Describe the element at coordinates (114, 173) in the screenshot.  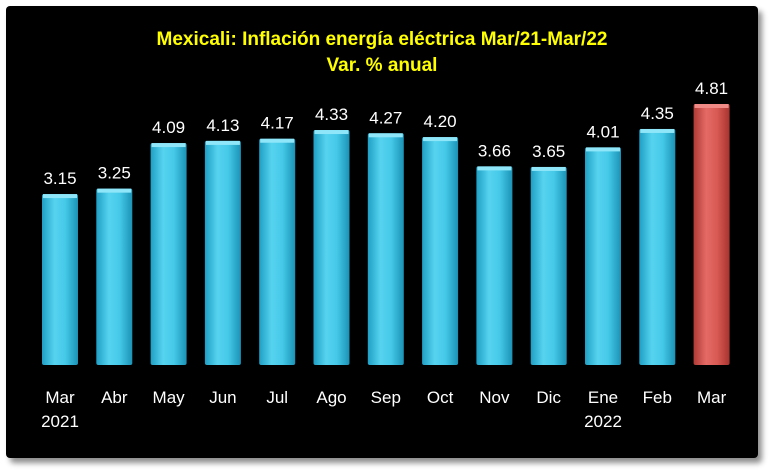
I see `value-label-1: 3.25` at that location.